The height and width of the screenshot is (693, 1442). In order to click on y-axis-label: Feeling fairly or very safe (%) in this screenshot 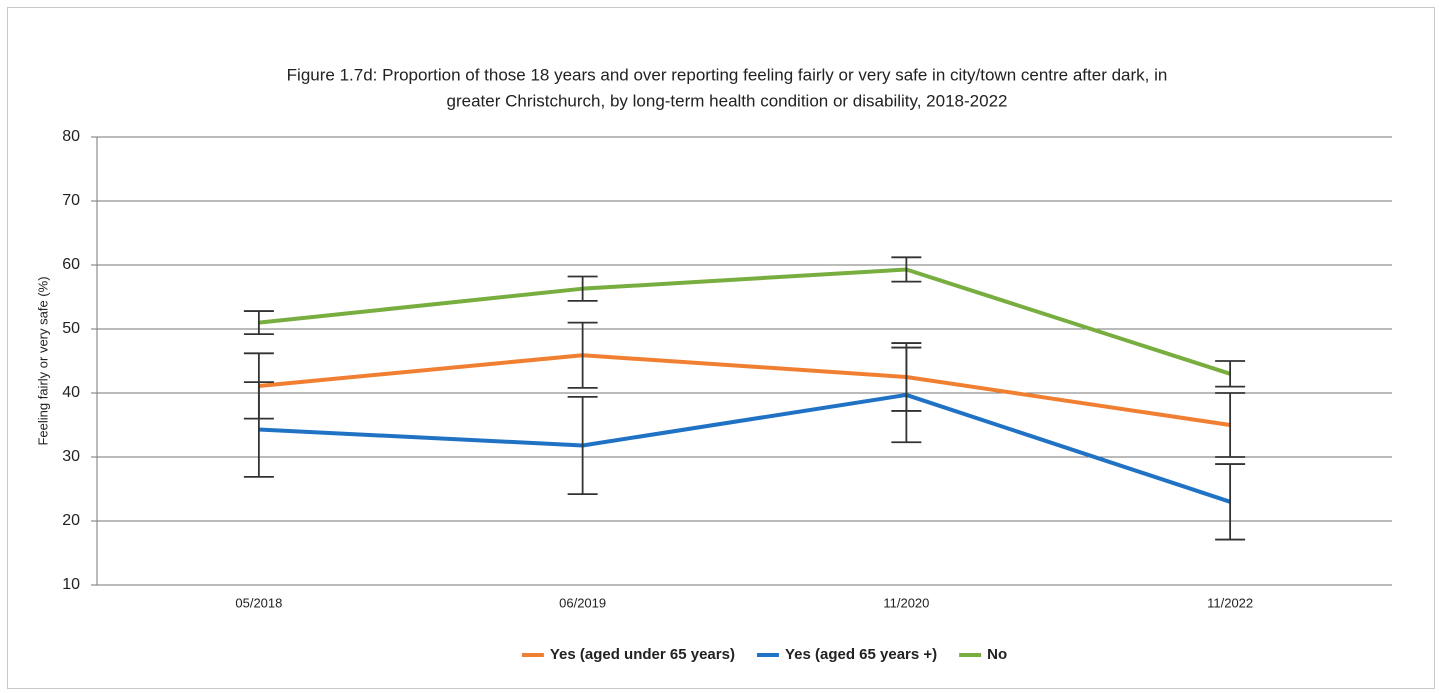, I will do `click(42, 360)`.